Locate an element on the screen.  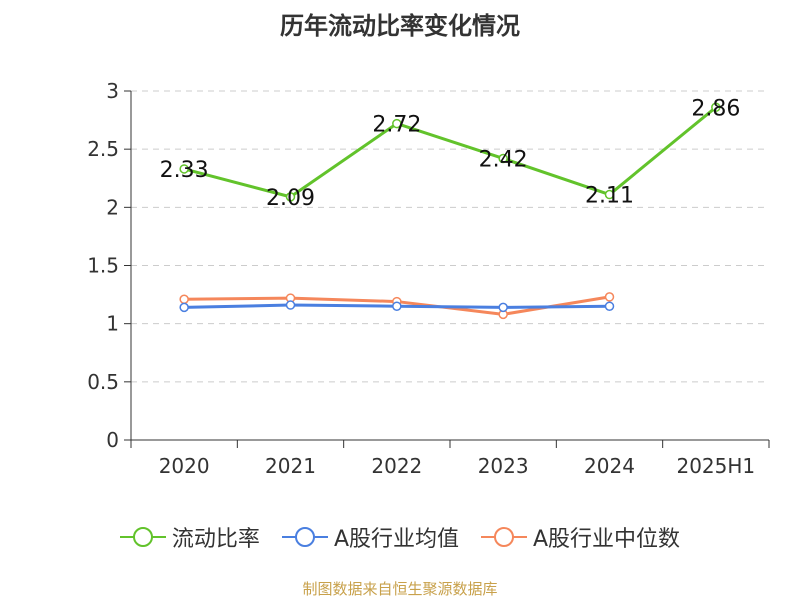
y-tick-label: 0.5 is located at coordinates (103, 382).